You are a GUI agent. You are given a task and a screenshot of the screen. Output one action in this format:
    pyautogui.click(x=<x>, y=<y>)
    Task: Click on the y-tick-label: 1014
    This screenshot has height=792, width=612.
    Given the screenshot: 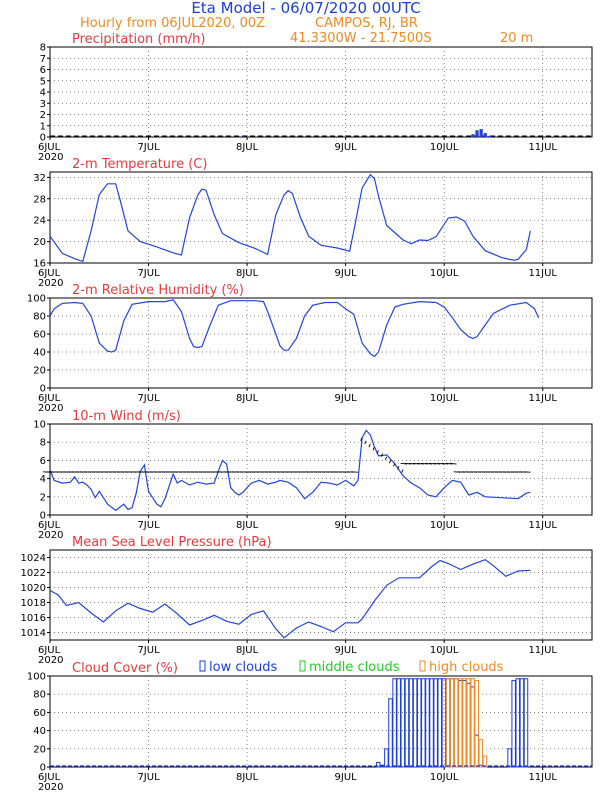 What is the action you would take?
    pyautogui.click(x=33, y=633)
    